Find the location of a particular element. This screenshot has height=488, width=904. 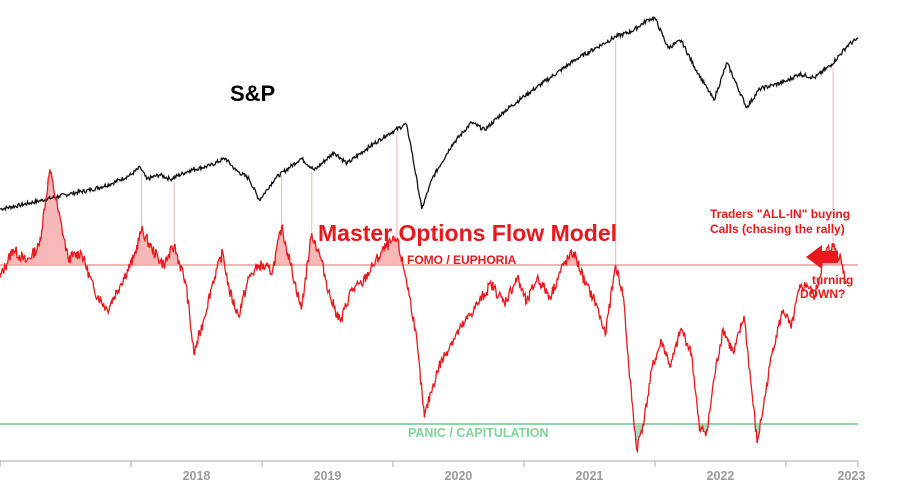

capitulation-fill is located at coordinates (757, 434).